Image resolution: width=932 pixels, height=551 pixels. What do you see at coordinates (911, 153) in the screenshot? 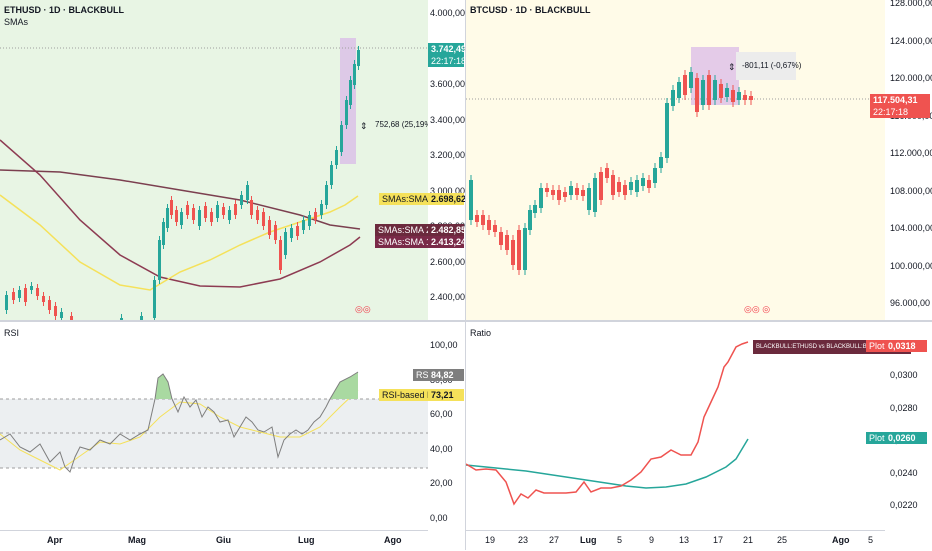
I see `axis-tick-label: 112.000,00` at bounding box center [911, 153].